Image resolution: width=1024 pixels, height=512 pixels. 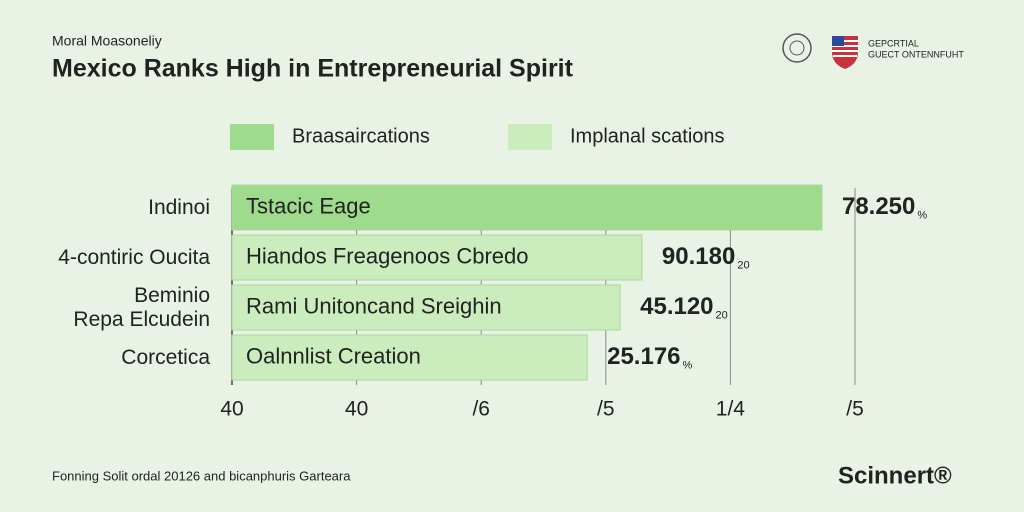 What do you see at coordinates (481, 409) in the screenshot?
I see `x-tick-label: /6` at bounding box center [481, 409].